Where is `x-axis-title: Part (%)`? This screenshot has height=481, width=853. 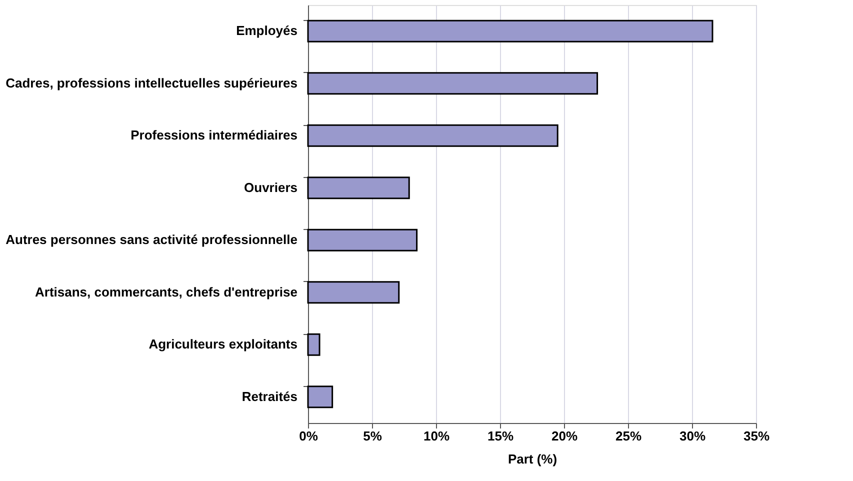 x-axis-title: Part (%) is located at coordinates (533, 459).